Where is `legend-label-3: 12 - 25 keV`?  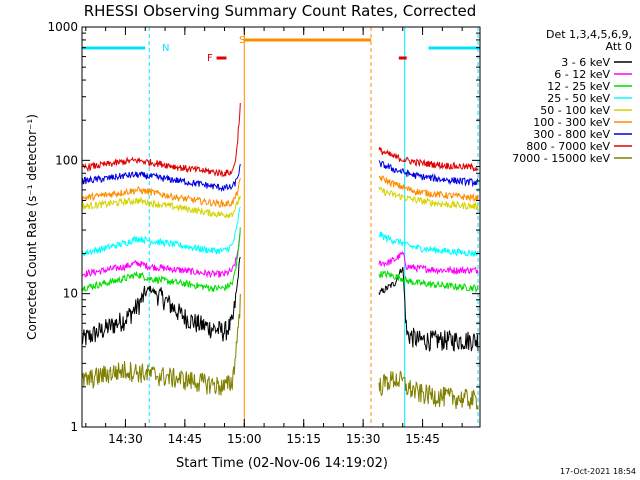 legend-label-3: 12 - 25 keV is located at coordinates (578, 86).